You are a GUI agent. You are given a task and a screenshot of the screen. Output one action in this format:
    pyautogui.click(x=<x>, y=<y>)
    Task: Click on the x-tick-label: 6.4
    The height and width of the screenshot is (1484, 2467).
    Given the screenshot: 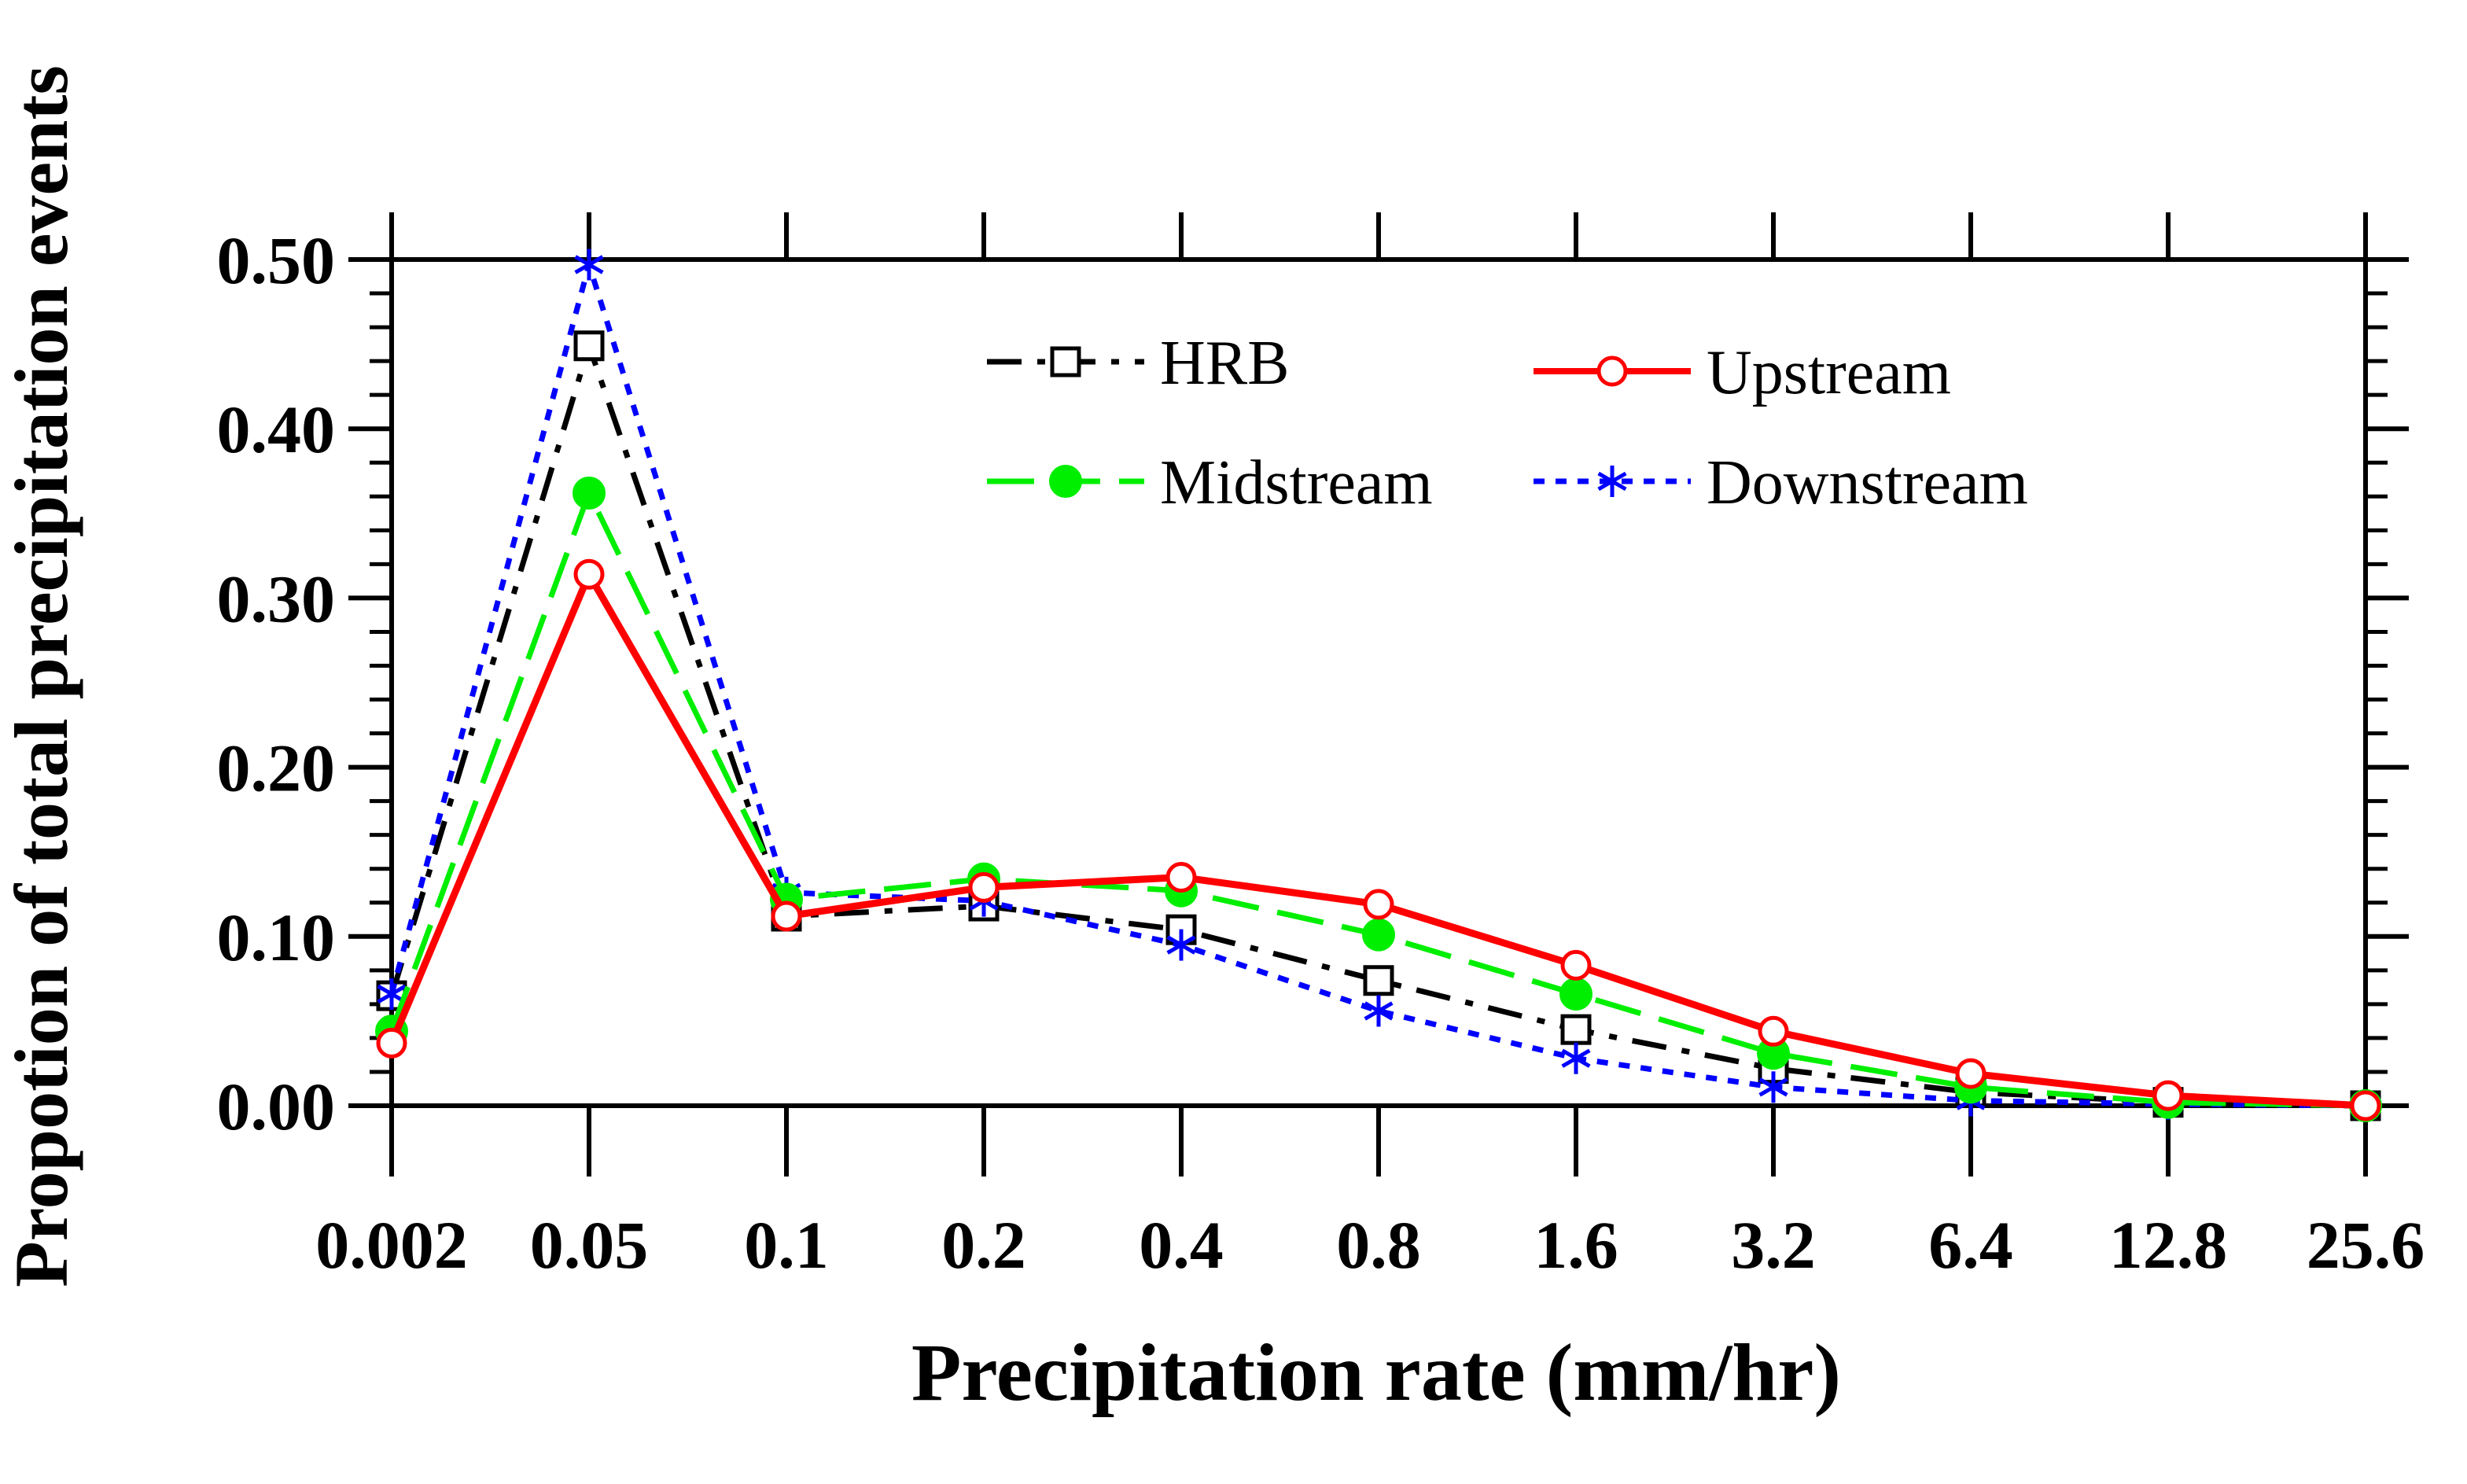 What is the action you would take?
    pyautogui.click(x=1970, y=1245)
    